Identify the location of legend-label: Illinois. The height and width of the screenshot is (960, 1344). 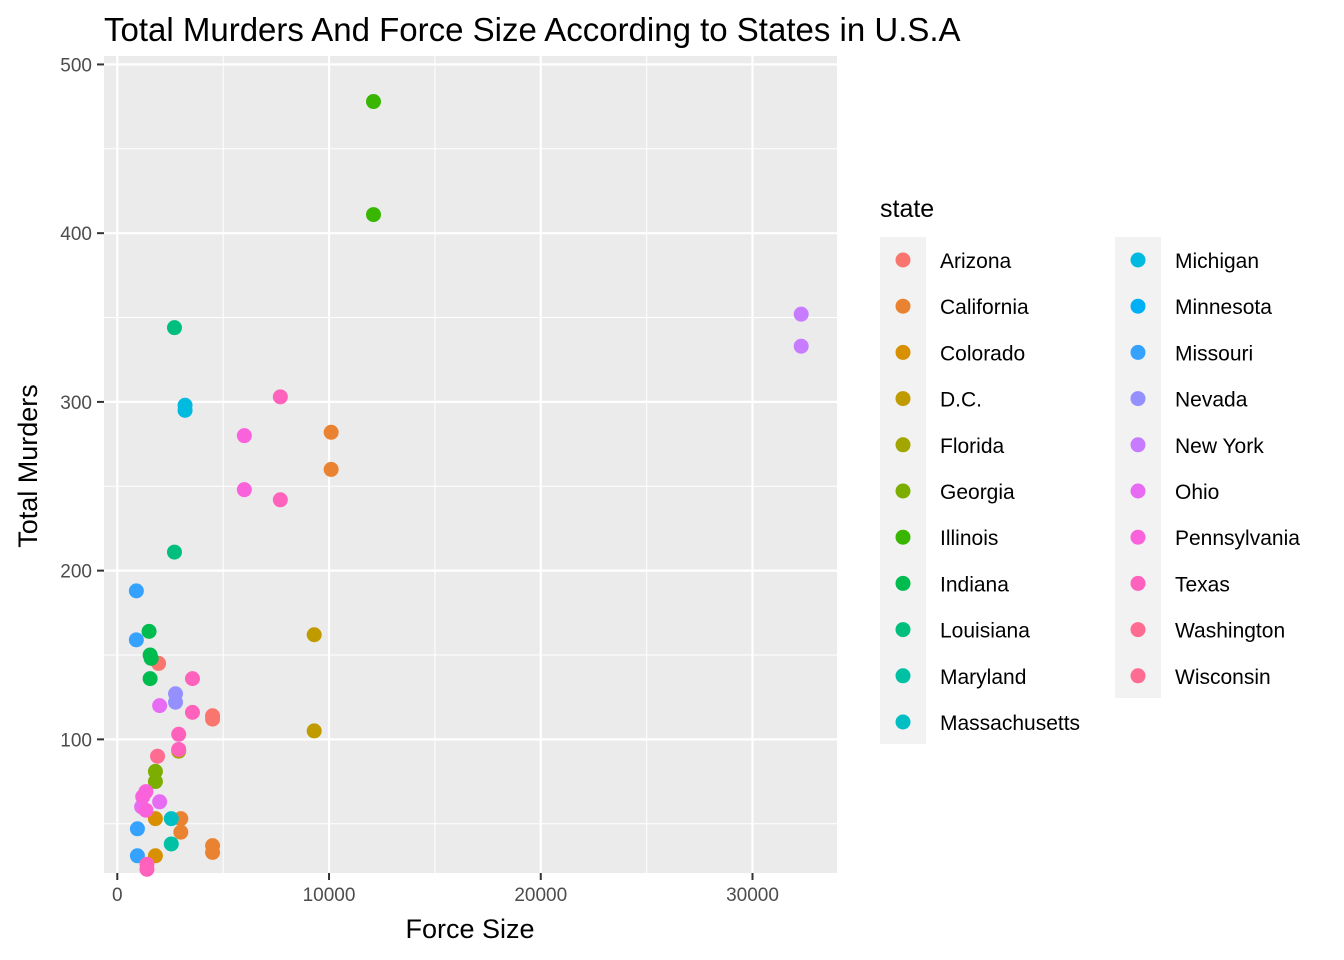
(969, 538).